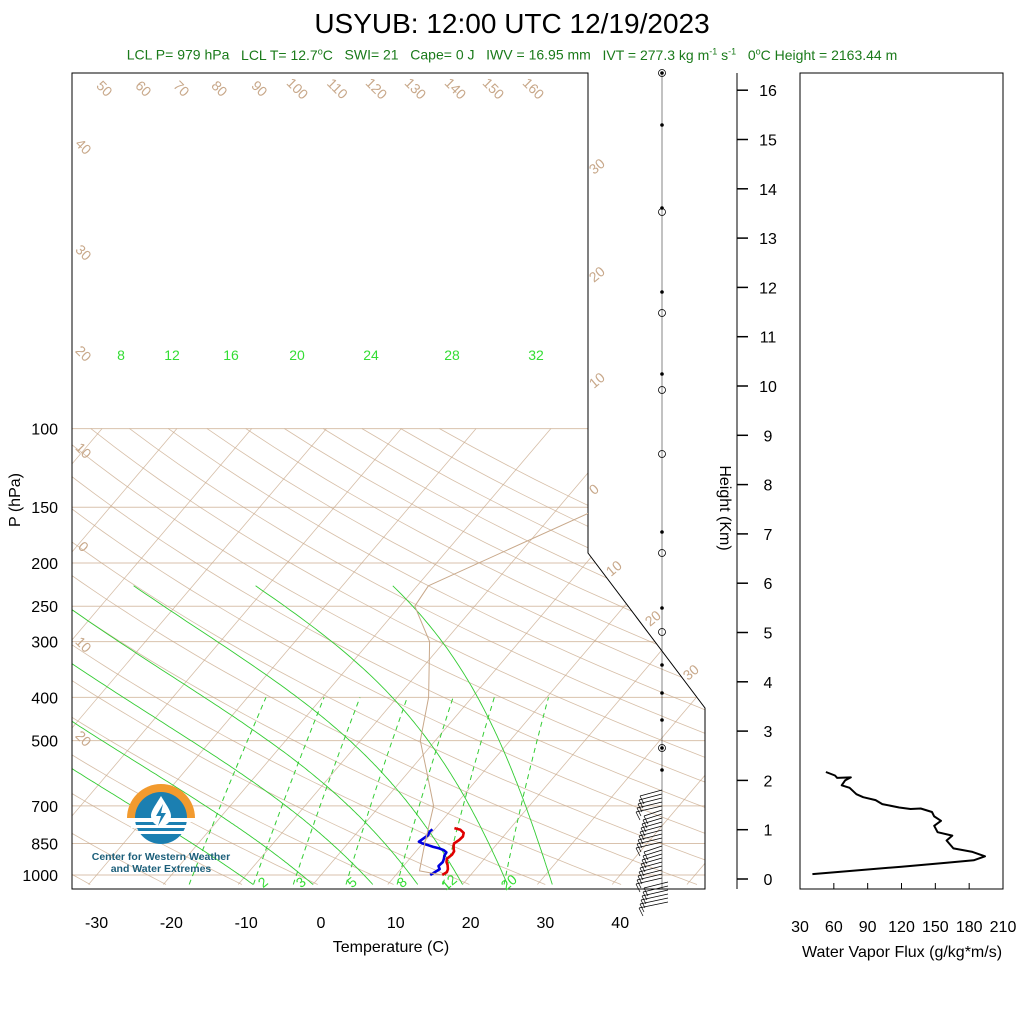 This screenshot has height=1024, width=1024. Describe the element at coordinates (172, 355) in the screenshot. I see `mixing-ratio-label: 12` at that location.